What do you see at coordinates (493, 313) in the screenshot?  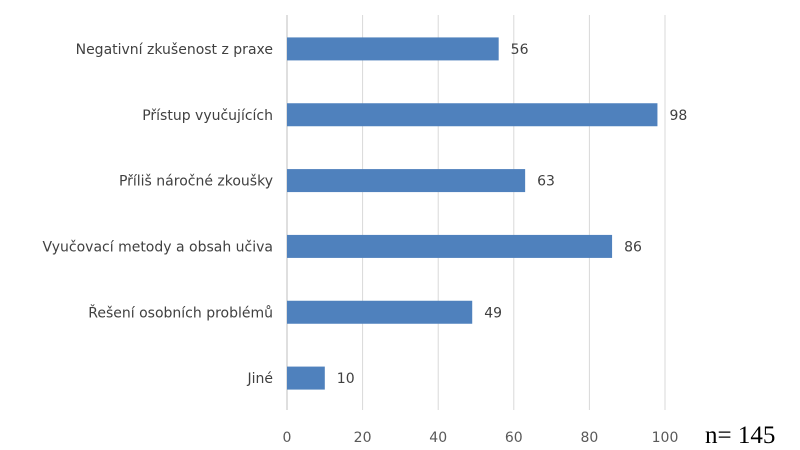 I see `data-label: 49` at bounding box center [493, 313].